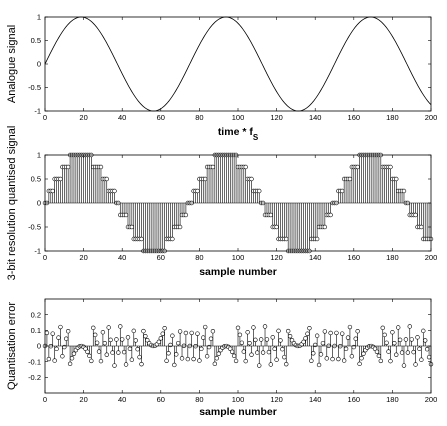 This screenshot has width=447, height=426. Describe the element at coordinates (34, 377) in the screenshot. I see `y-tick-label: -0.2` at that location.